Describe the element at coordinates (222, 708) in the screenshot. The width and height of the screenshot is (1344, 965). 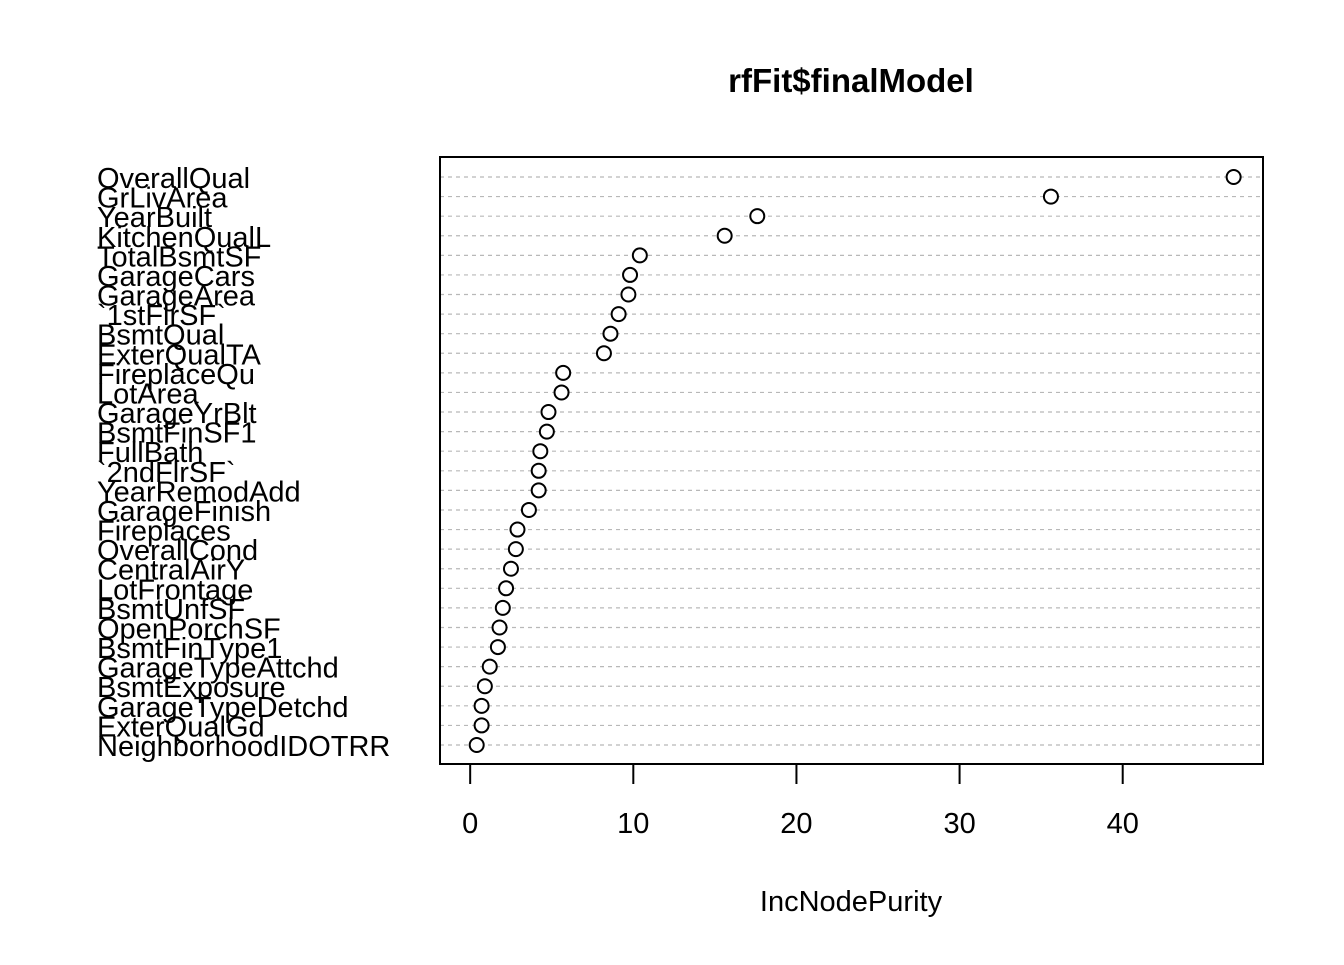
I see `category-label: GarageTypeDetchd` at that location.